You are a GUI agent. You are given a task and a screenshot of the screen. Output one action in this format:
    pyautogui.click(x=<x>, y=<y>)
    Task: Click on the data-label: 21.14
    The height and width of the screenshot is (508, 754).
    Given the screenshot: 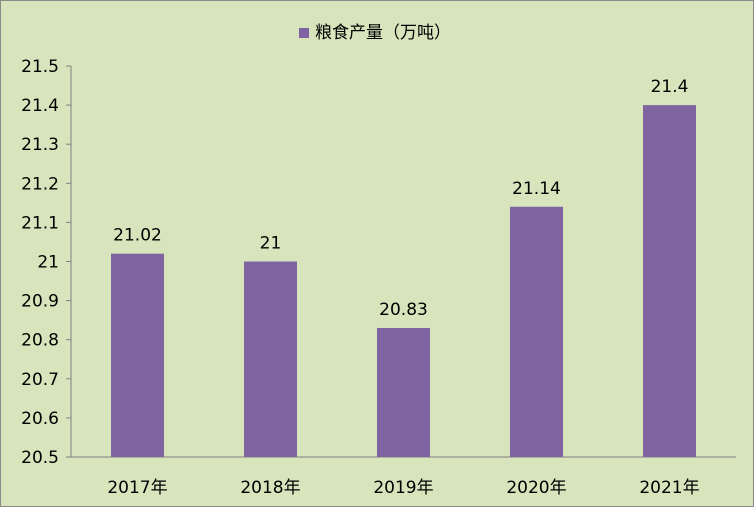 What is the action you would take?
    pyautogui.click(x=536, y=189)
    